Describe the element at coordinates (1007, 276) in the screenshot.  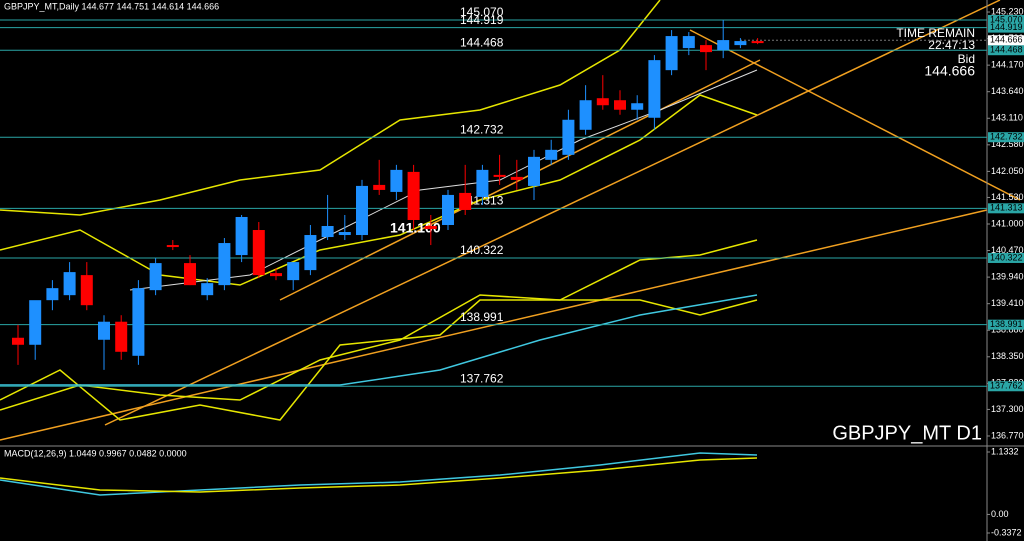
I see `y-tick-label: 139.940` at that location.